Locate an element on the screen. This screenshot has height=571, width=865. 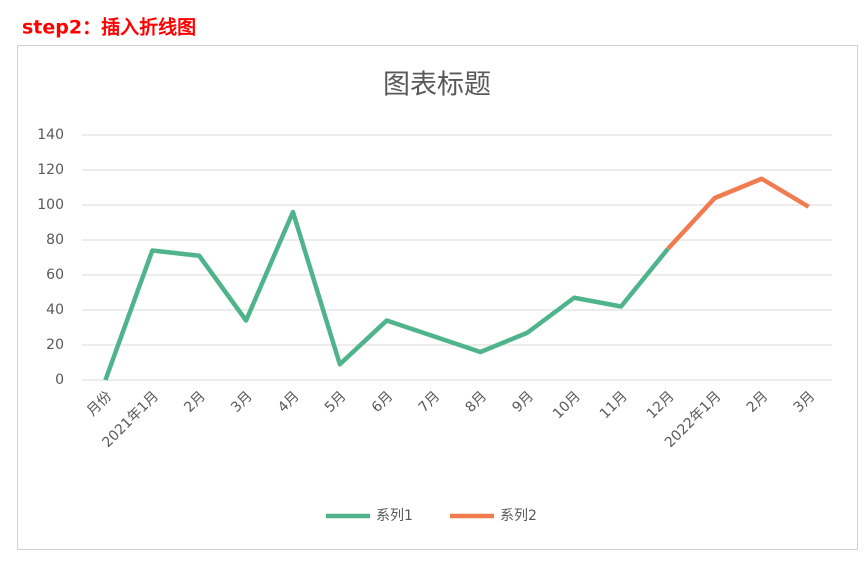
y-tick-label: 20 is located at coordinates (55, 345).